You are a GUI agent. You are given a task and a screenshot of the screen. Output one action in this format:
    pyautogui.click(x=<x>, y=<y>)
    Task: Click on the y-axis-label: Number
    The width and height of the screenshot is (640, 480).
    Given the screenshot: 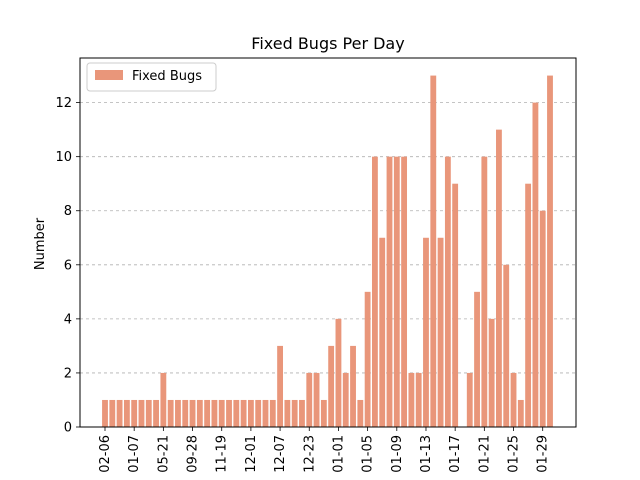 What is the action you would take?
    pyautogui.click(x=40, y=243)
    